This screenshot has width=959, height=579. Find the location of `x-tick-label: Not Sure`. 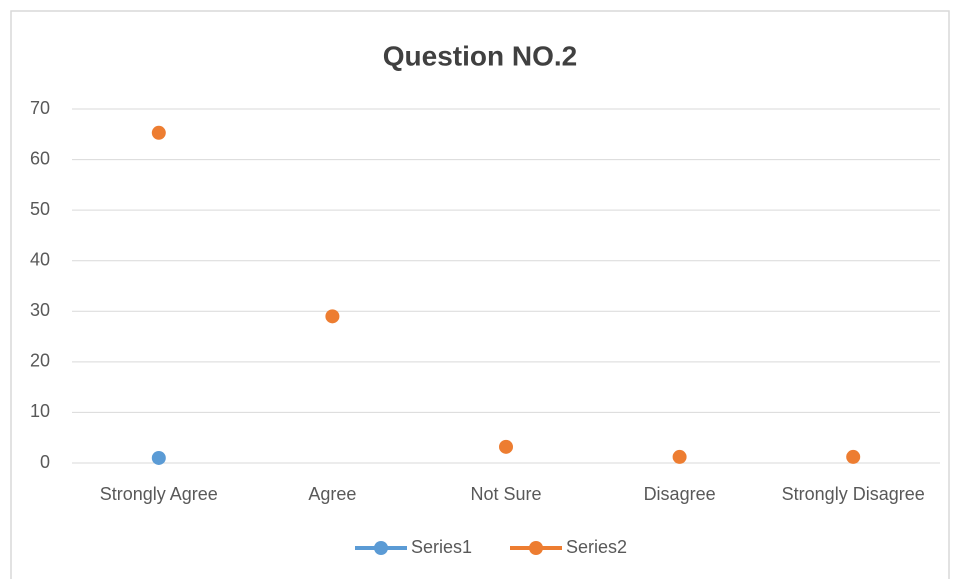

x-tick-label: Not Sure is located at coordinates (505, 494).